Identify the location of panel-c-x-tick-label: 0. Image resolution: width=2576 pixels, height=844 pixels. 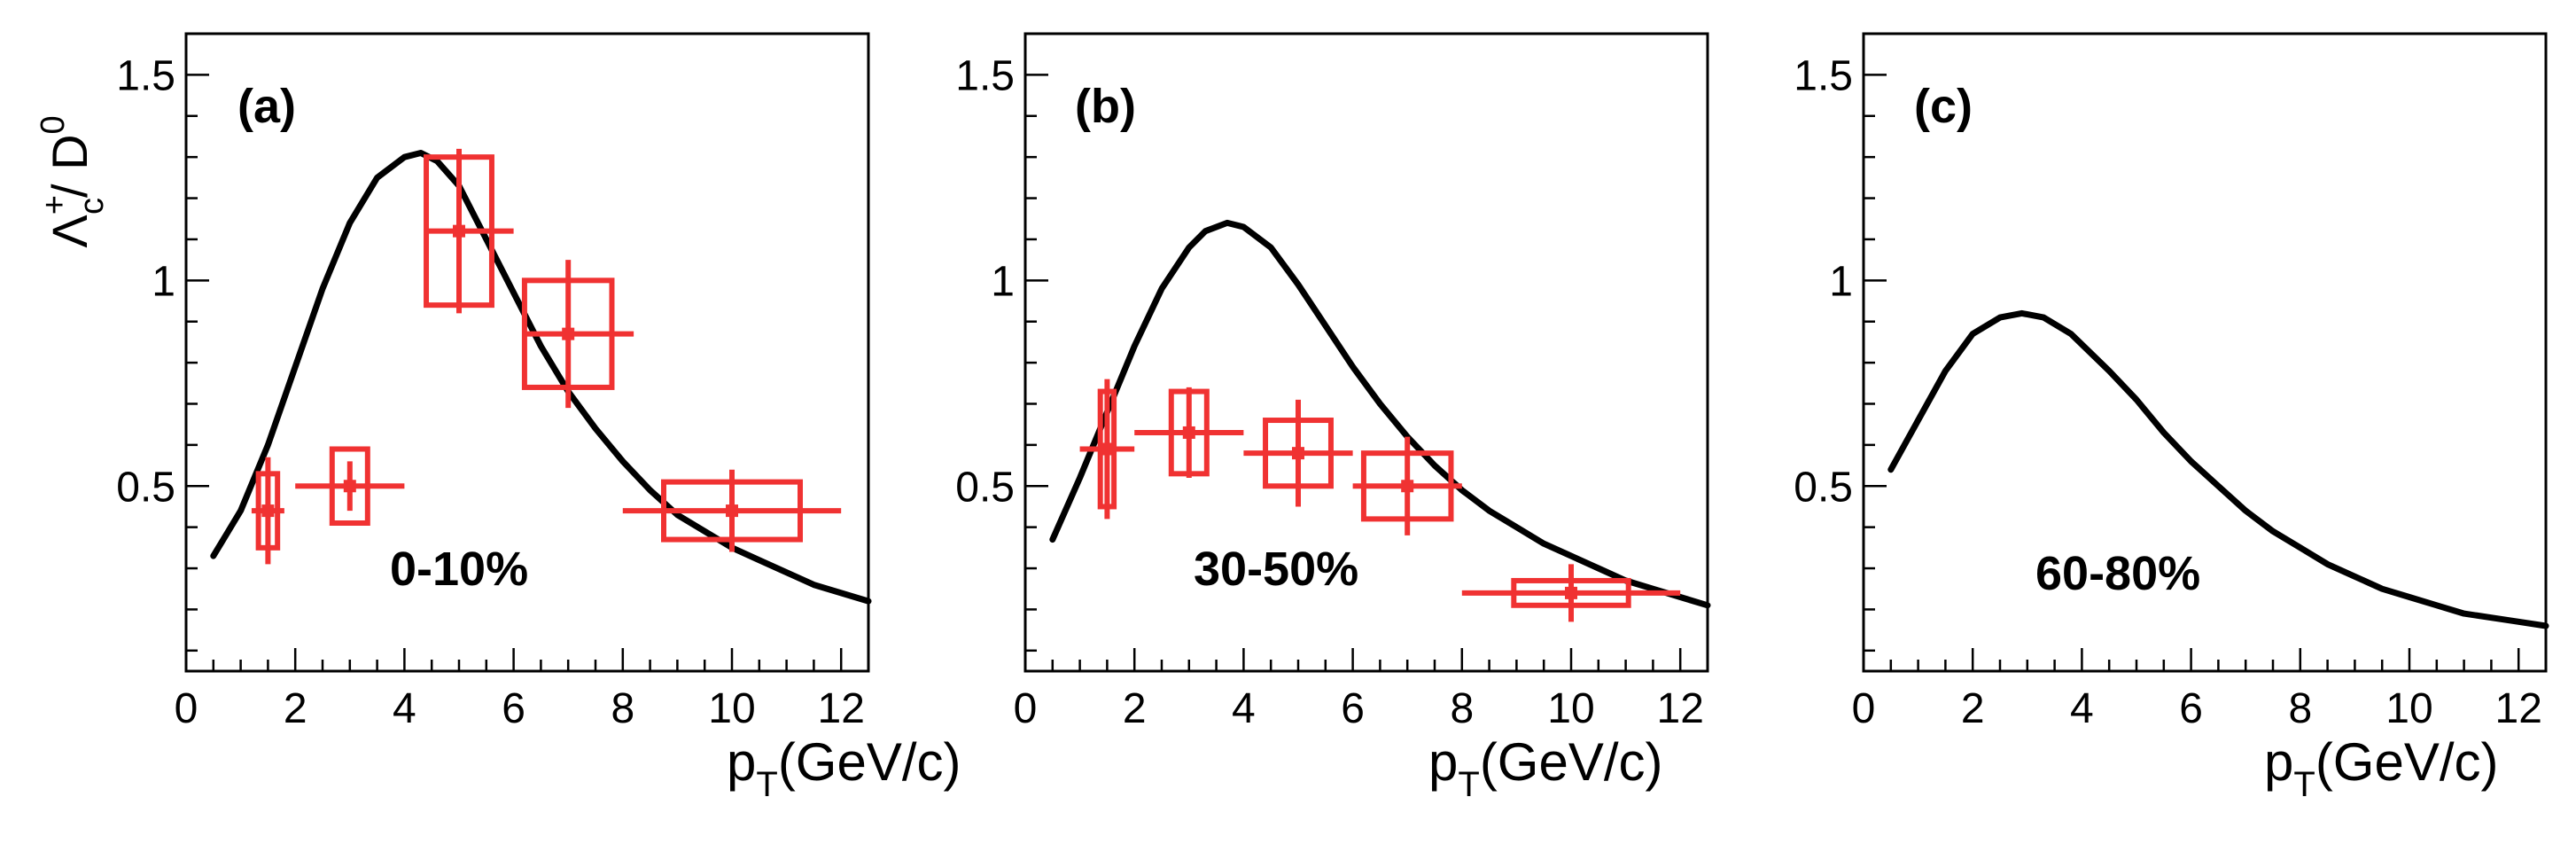
(1864, 708).